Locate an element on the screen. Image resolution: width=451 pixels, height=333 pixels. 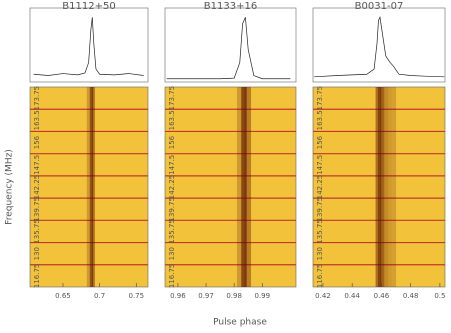
x-tick-label: 0.42 is located at coordinates (323, 296).